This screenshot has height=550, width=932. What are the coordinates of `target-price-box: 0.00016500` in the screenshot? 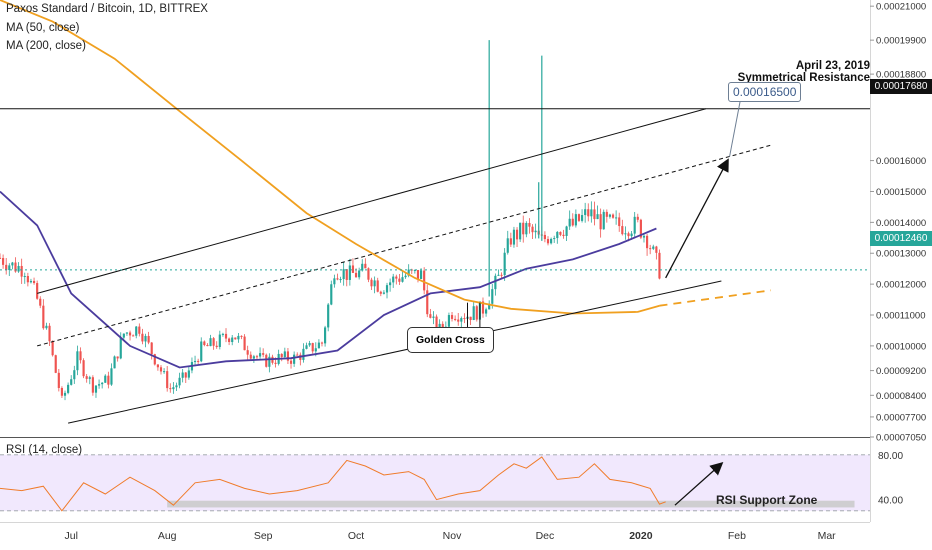 It's located at (765, 92).